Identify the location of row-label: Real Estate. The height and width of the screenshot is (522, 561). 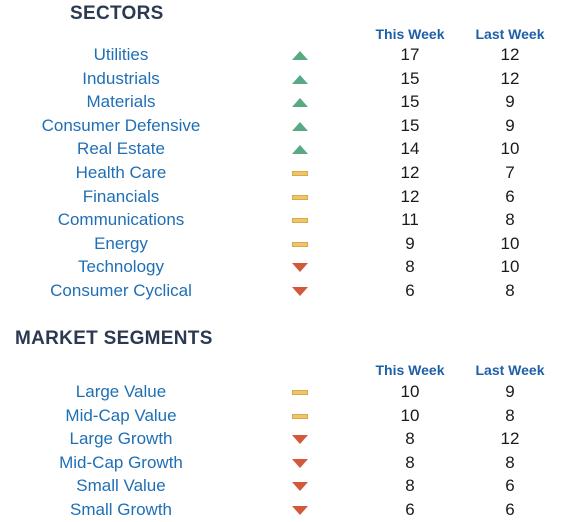
(121, 149).